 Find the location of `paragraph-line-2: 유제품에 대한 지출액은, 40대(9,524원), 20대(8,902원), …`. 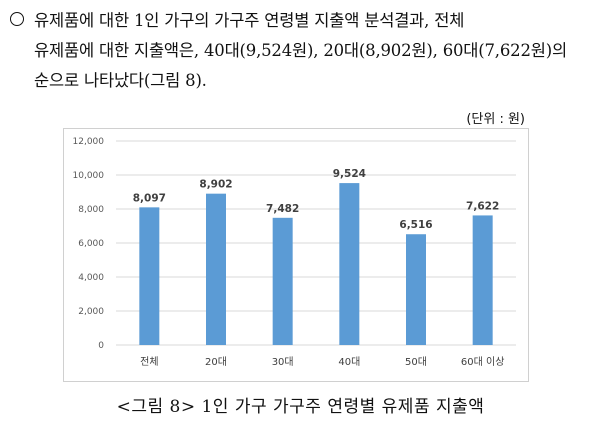

paragraph-line-2: 유제품에 대한 지출액은, 40대(9,524원), 20대(8,902원), … is located at coordinates (300, 50).